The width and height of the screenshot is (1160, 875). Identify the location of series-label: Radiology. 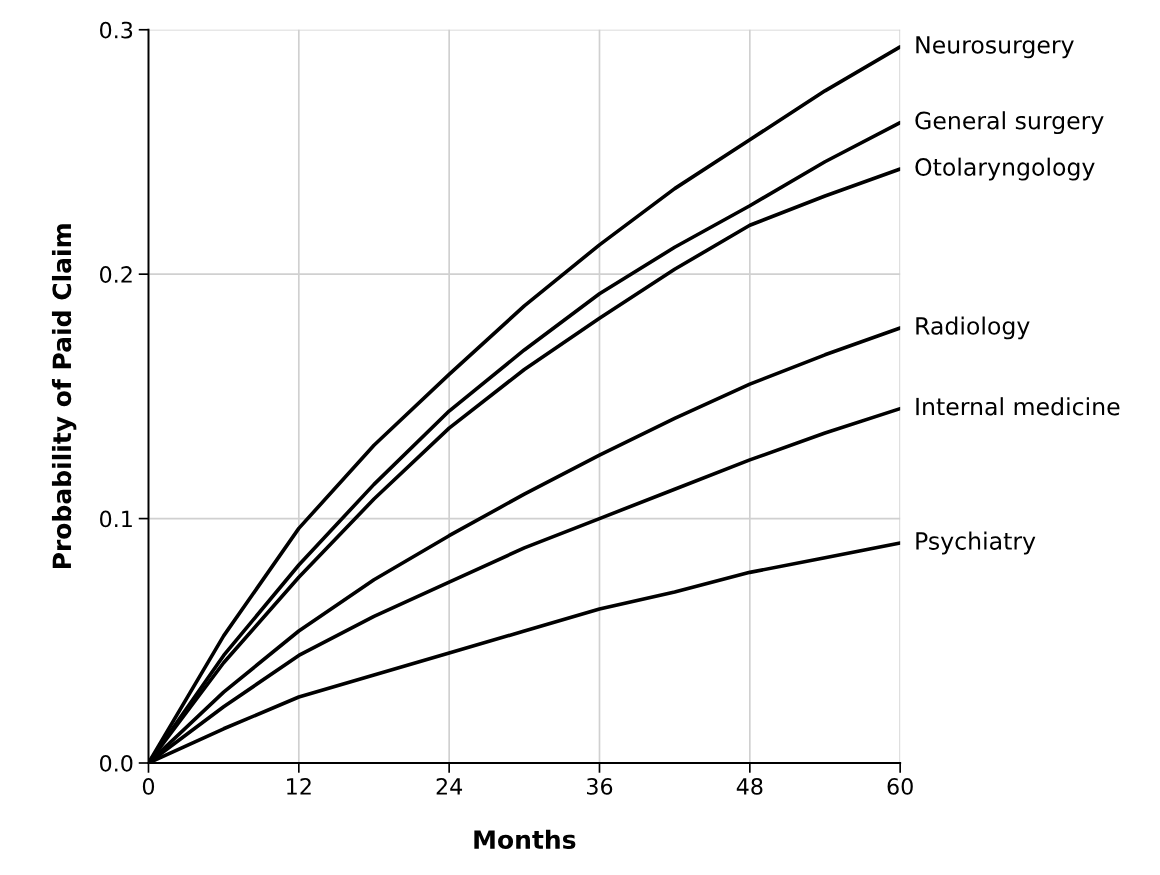
(973, 328).